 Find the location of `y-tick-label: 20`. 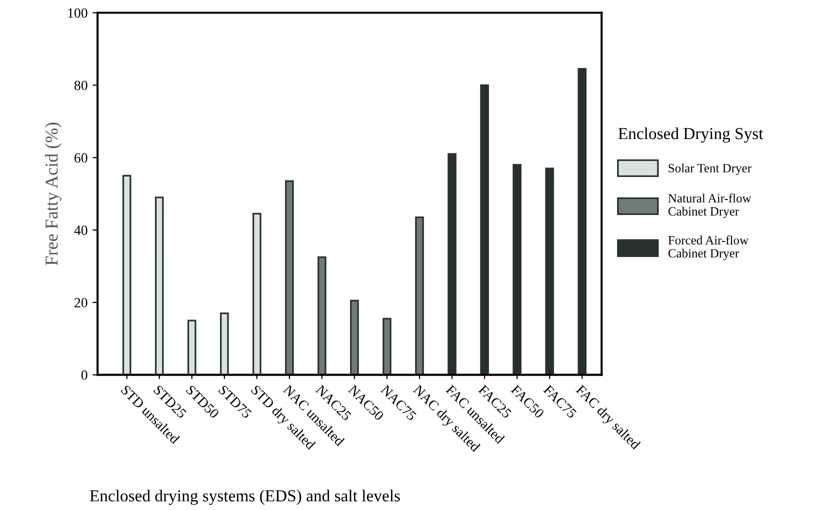

y-tick-label: 20 is located at coordinates (81, 303).